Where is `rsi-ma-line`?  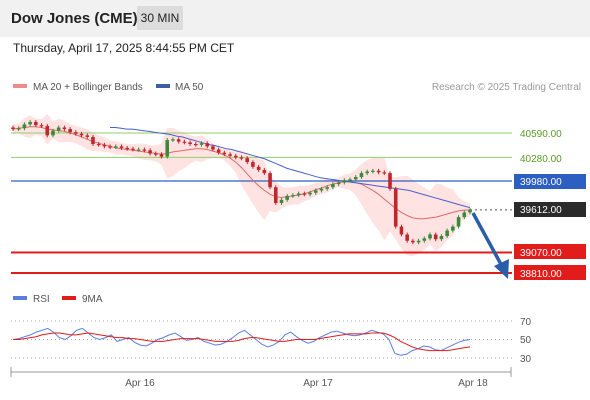
rsi-ma-line is located at coordinates (242, 342).